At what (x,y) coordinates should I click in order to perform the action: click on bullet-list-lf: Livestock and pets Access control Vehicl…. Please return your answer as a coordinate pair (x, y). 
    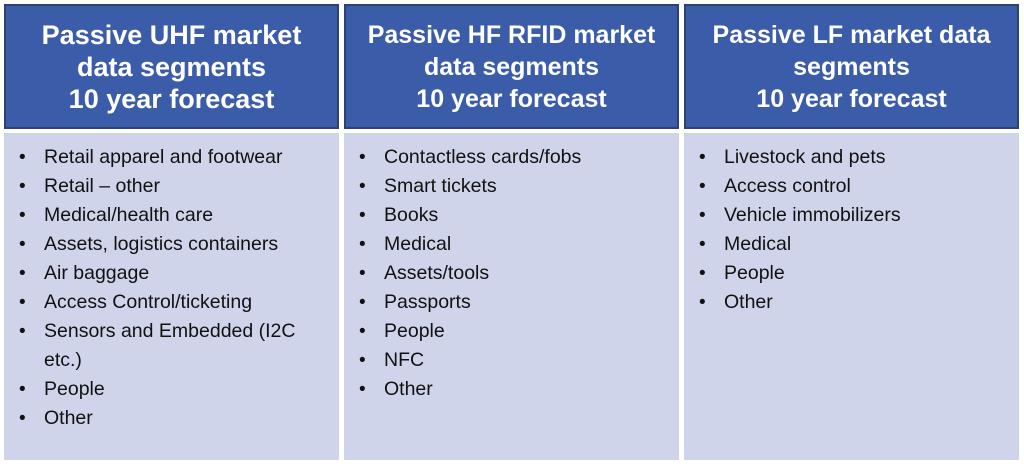
    Looking at the image, I should click on (851, 230).